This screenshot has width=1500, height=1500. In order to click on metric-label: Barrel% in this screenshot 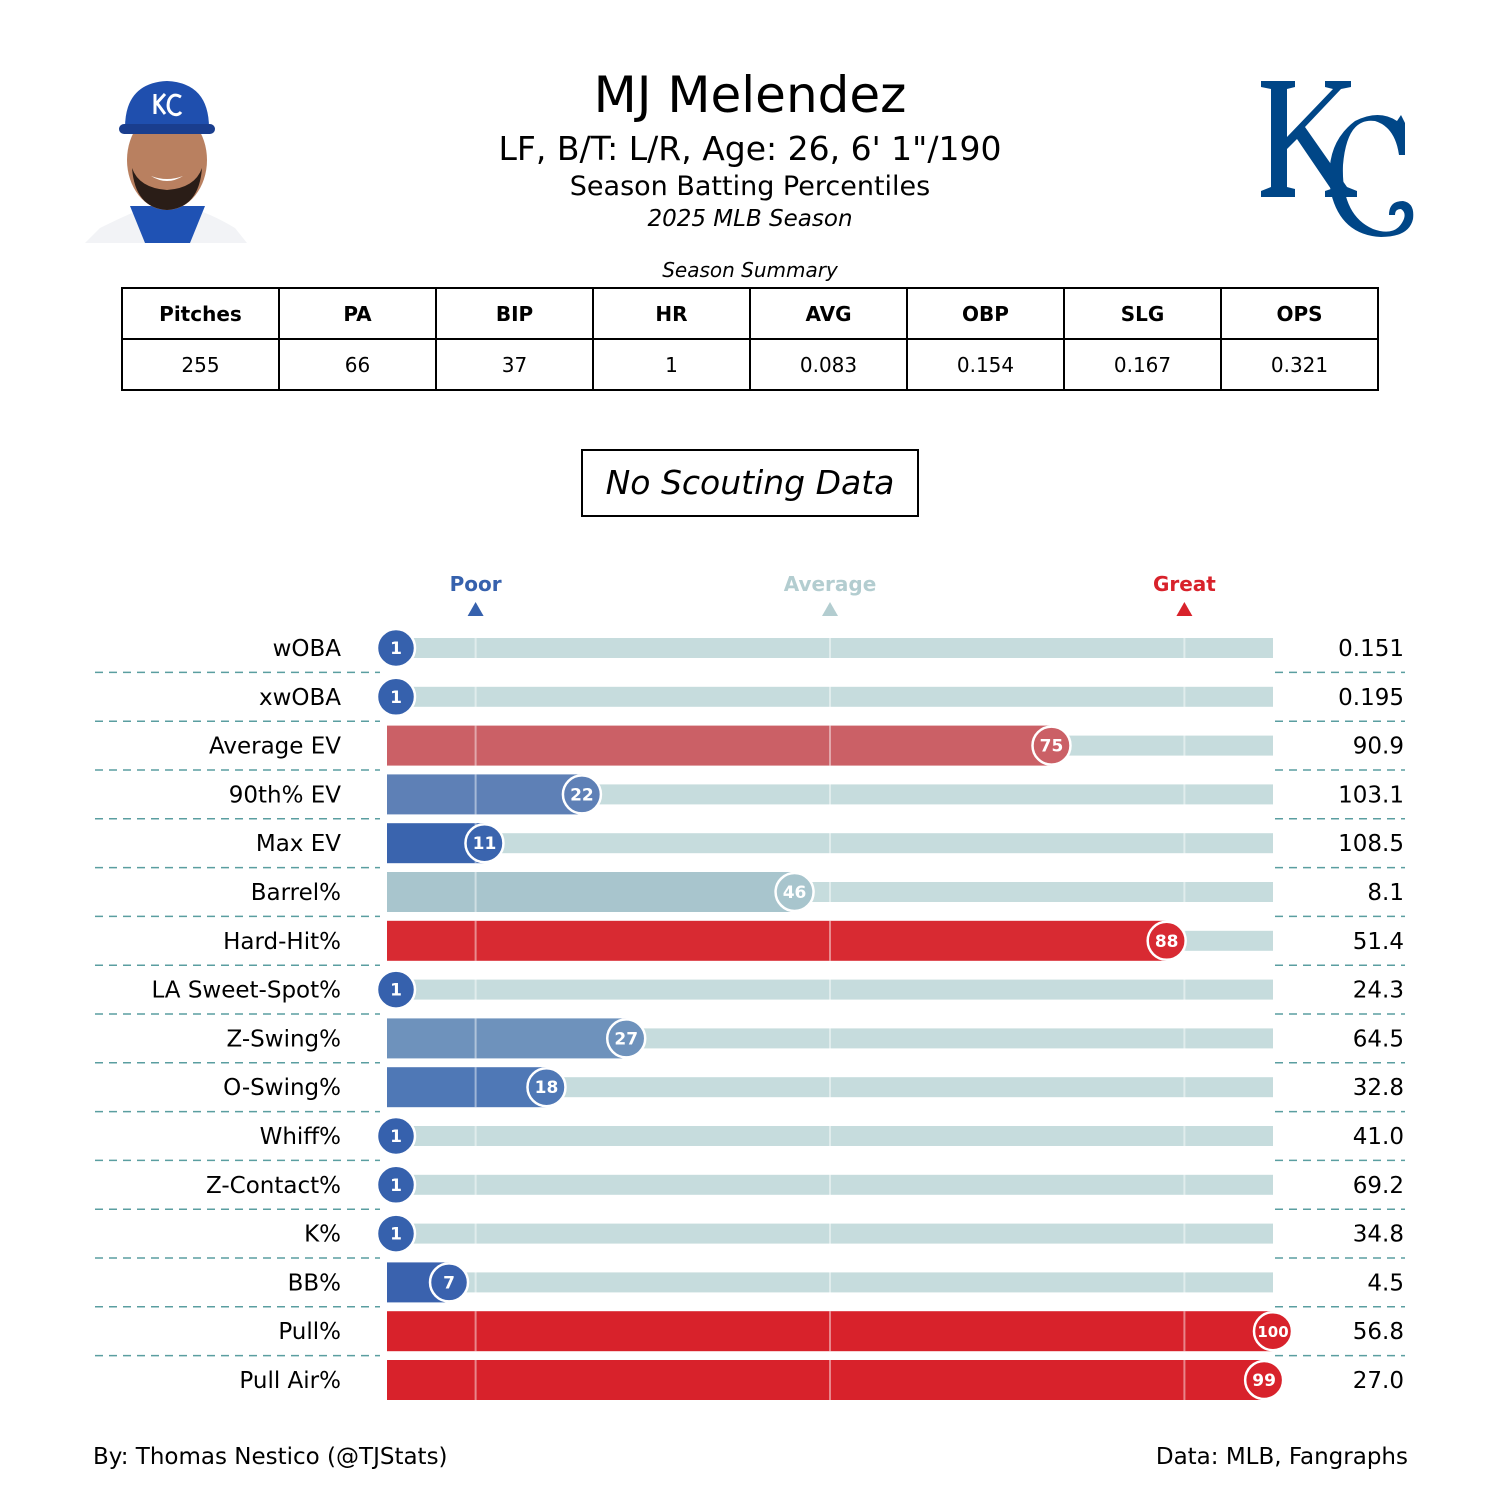, I will do `click(296, 893)`.